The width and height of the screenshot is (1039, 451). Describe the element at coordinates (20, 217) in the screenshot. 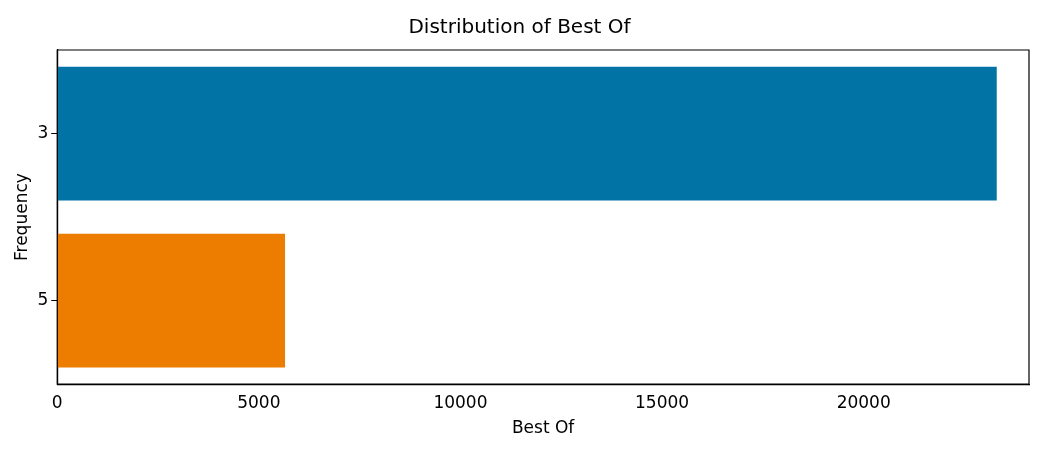

I see `y-axis-title: Frequency` at that location.